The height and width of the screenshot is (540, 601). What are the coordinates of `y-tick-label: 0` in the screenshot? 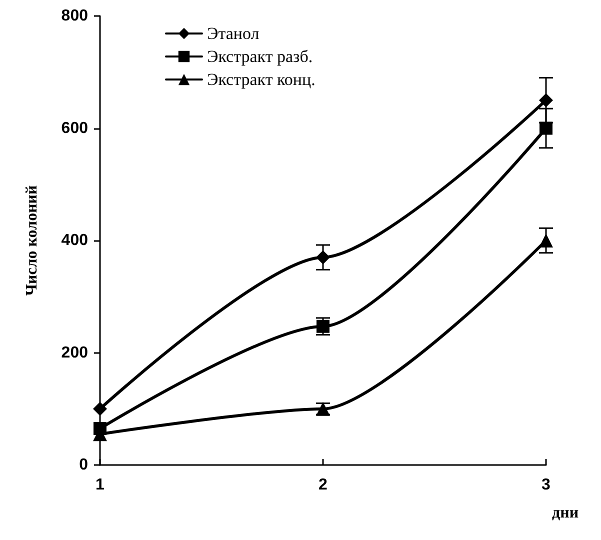 It's located at (83, 465).